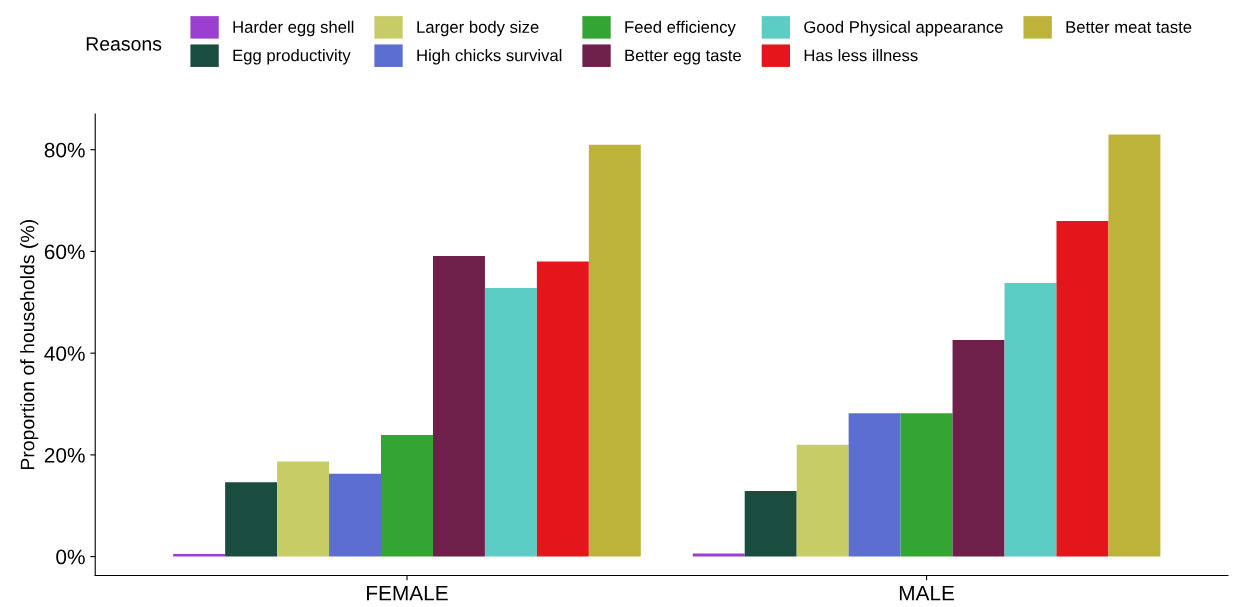 The image size is (1253, 607). I want to click on legend-label: Better meat taste, so click(1129, 27).